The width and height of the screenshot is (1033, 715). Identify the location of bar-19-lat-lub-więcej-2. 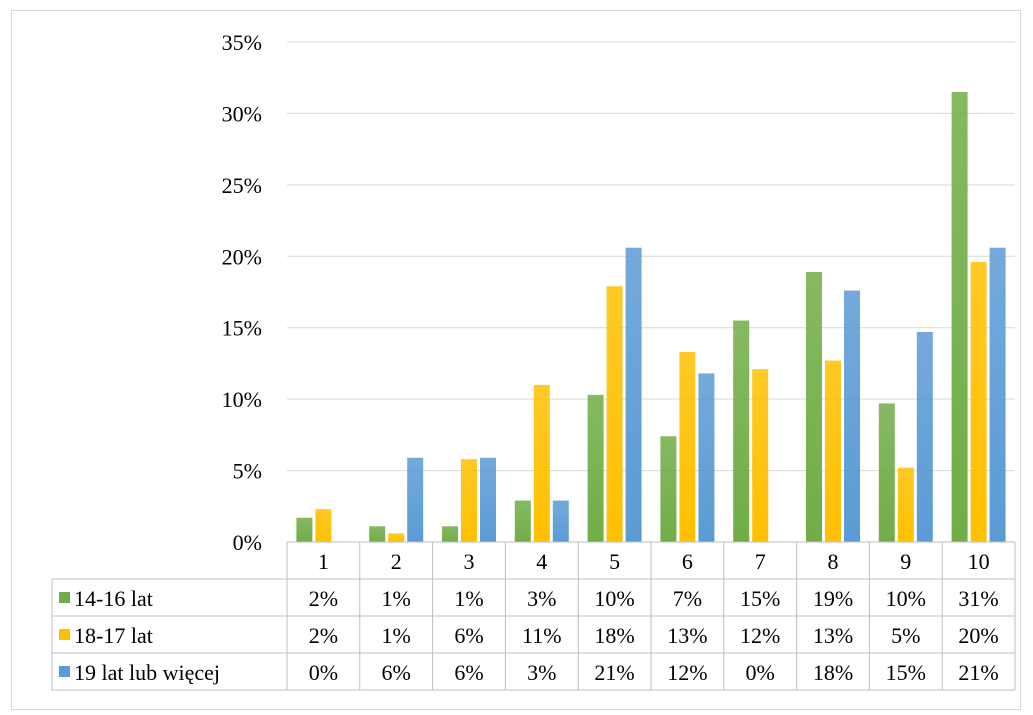
(415, 499).